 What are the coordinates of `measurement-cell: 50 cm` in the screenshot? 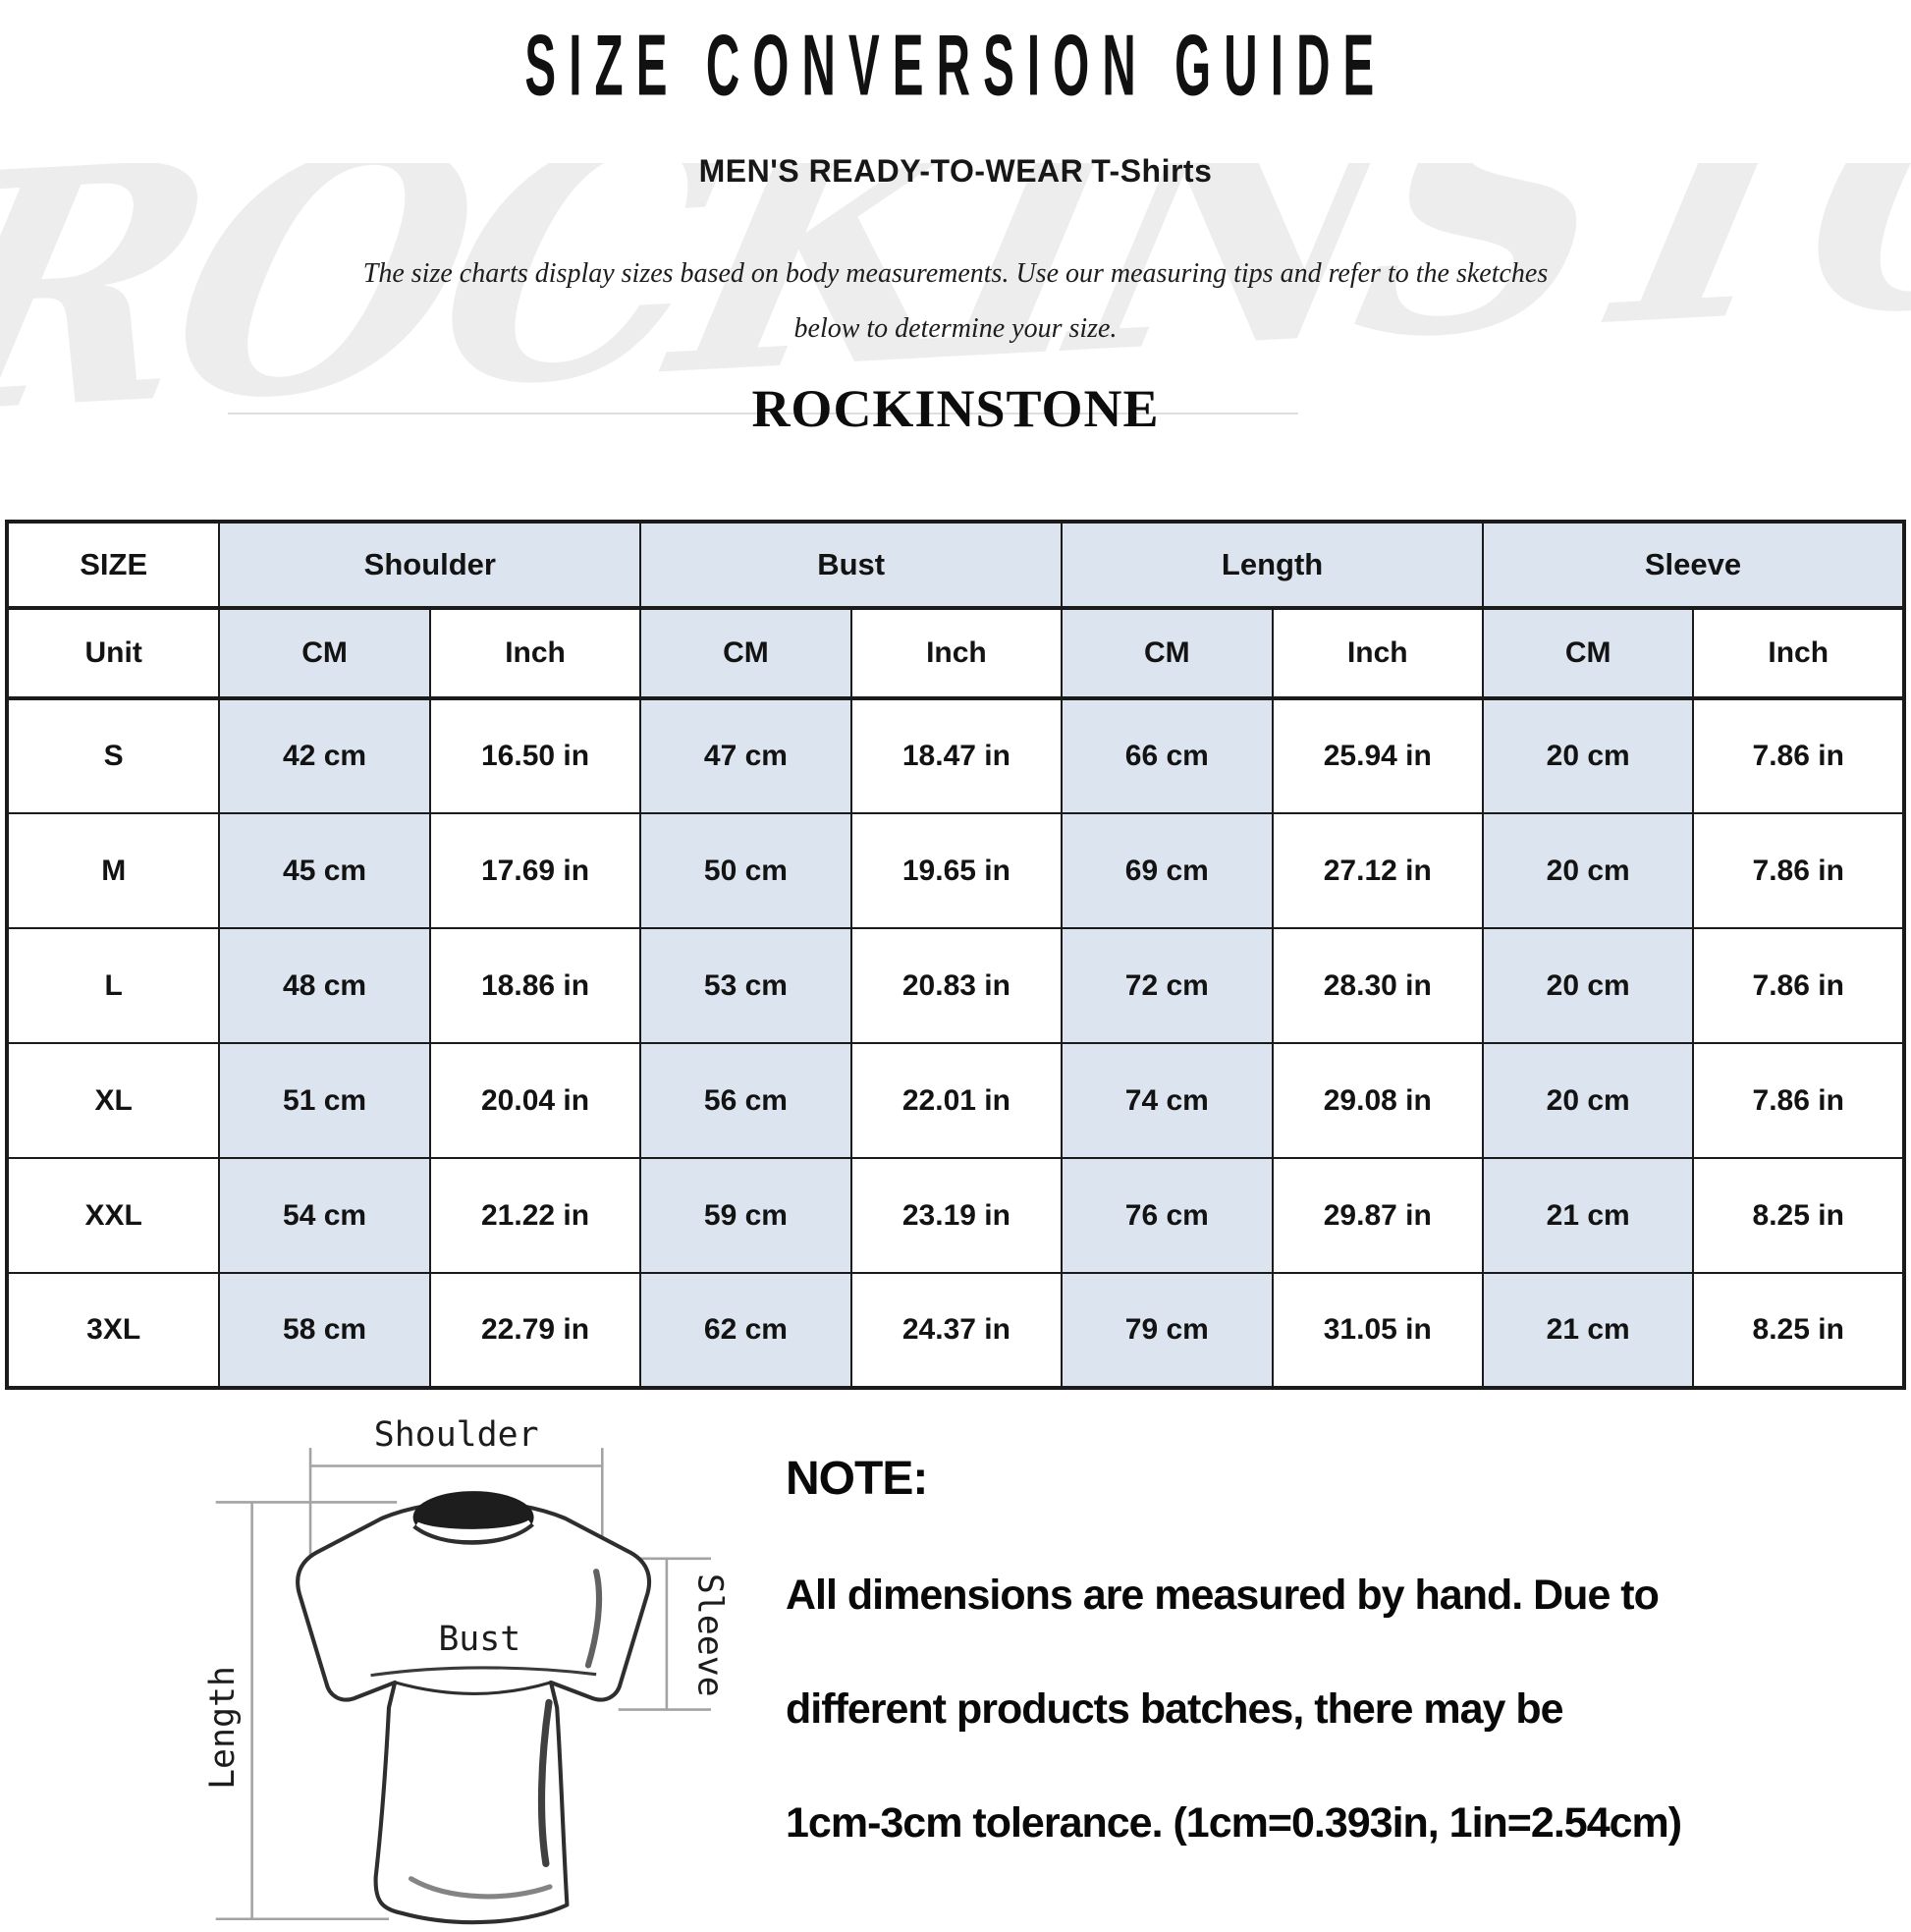 It's located at (745, 870).